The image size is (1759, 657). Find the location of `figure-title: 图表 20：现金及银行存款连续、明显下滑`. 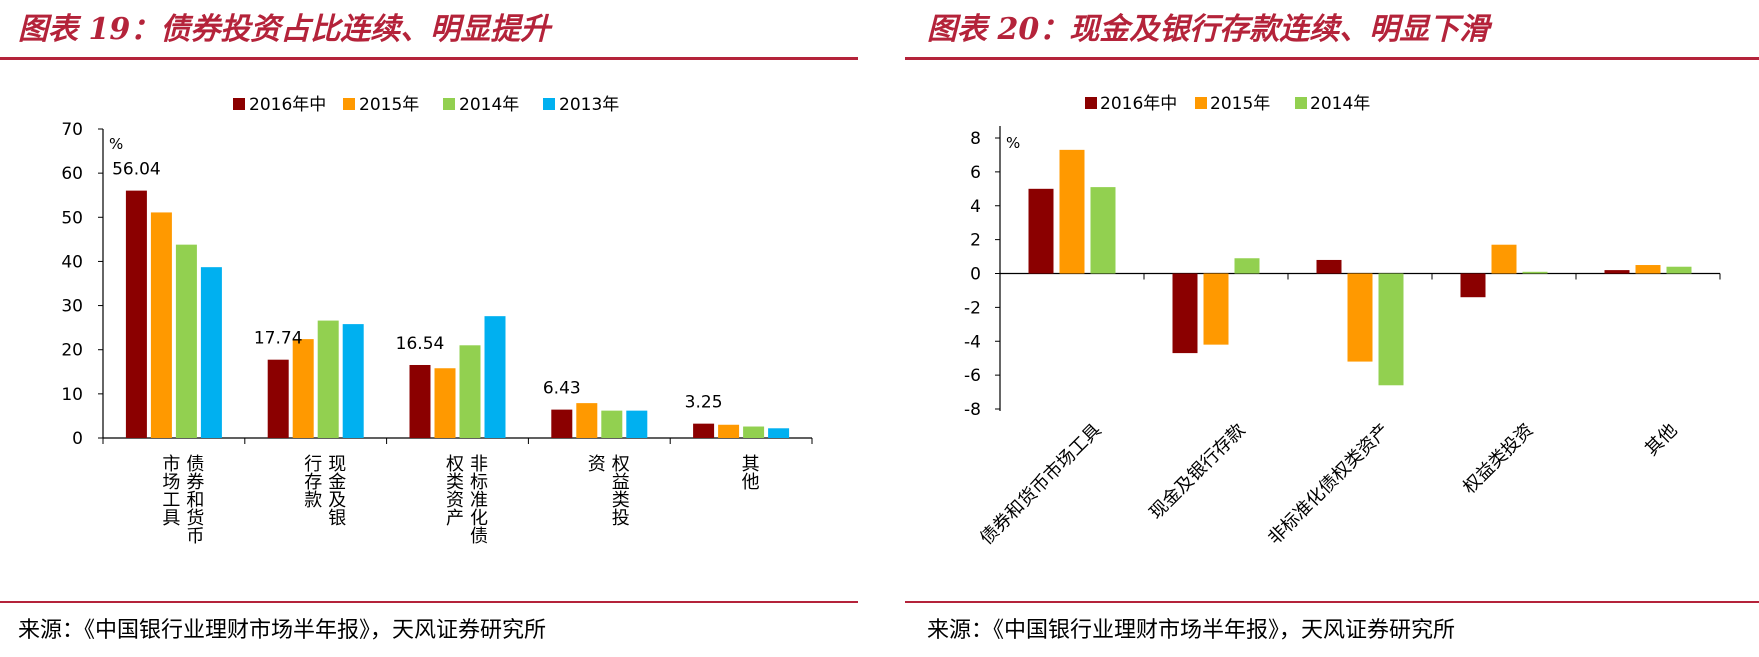

figure-title: 图表 20：现金及银行存款连续、明显下滑 is located at coordinates (1208, 29).